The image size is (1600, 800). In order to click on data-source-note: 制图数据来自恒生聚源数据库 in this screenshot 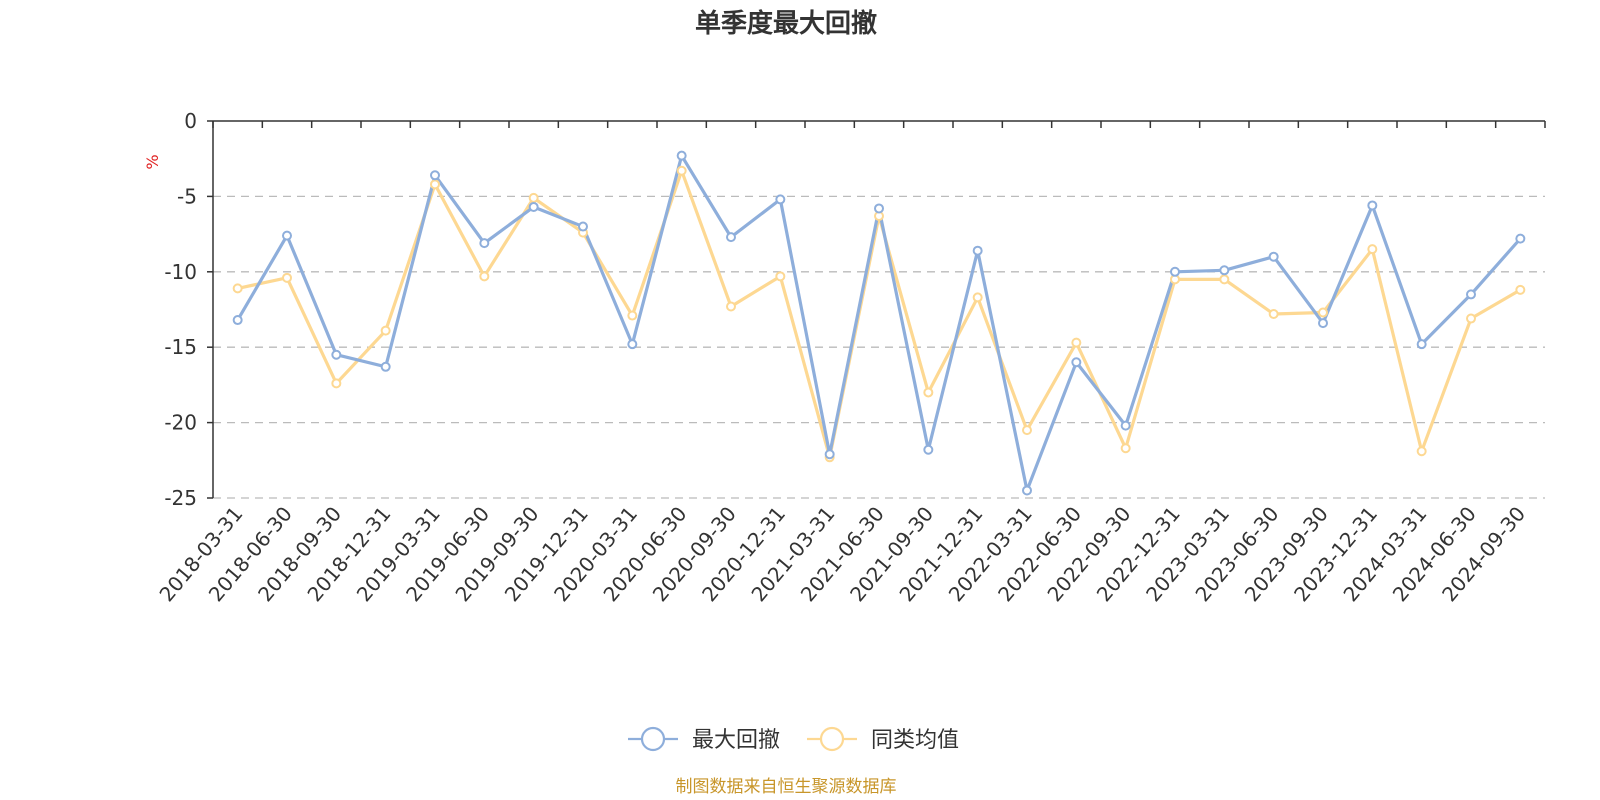, I will do `click(786, 787)`.